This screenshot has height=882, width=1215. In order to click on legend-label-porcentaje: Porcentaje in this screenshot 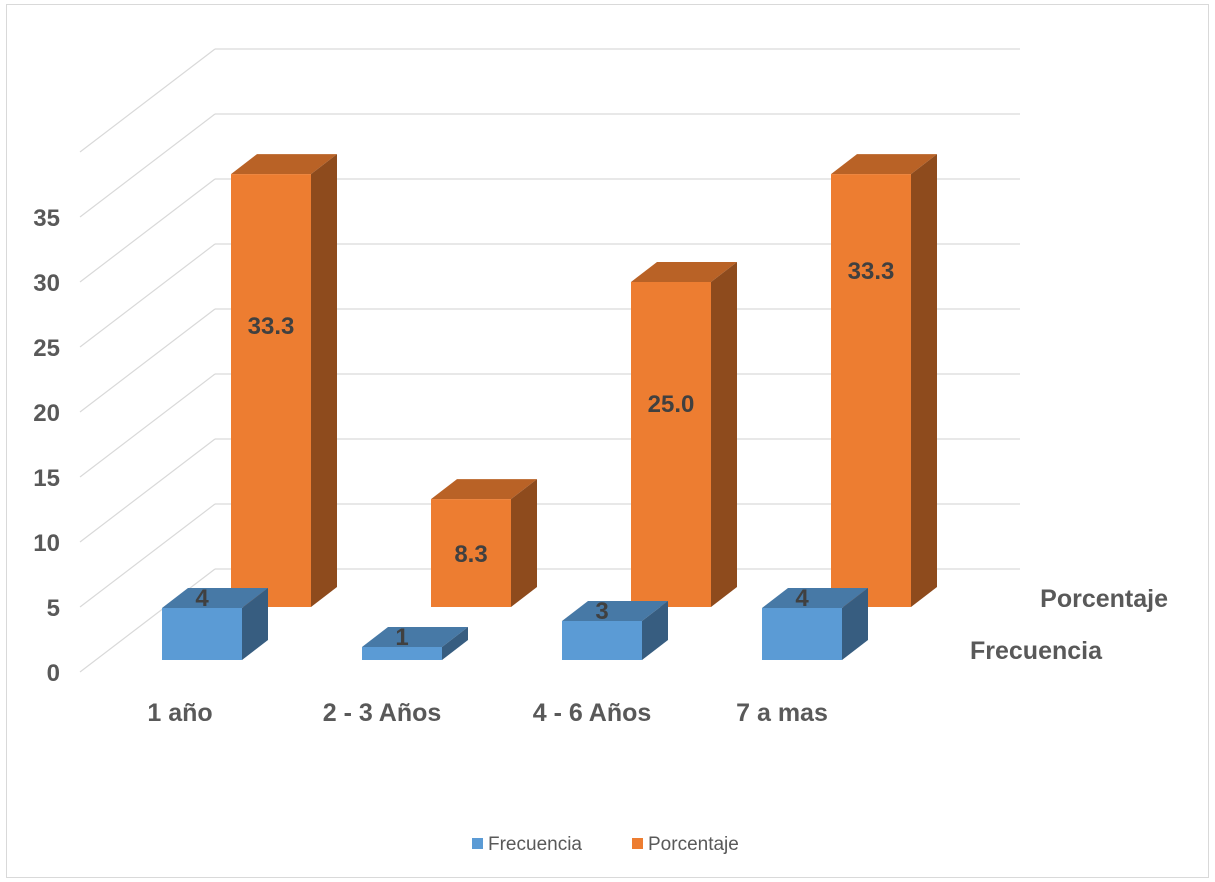, I will do `click(693, 844)`.